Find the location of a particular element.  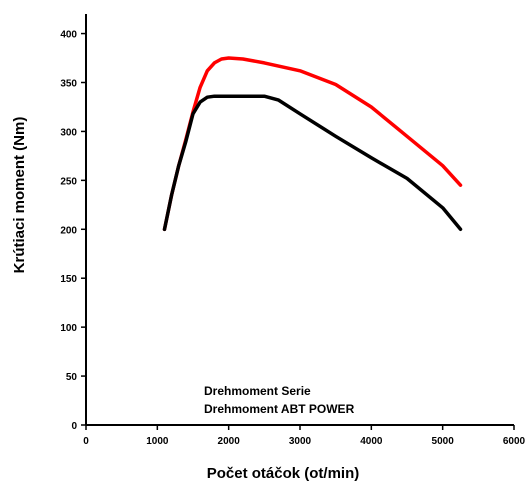

legend-label-serie: Drehmoment Serie is located at coordinates (257, 391).